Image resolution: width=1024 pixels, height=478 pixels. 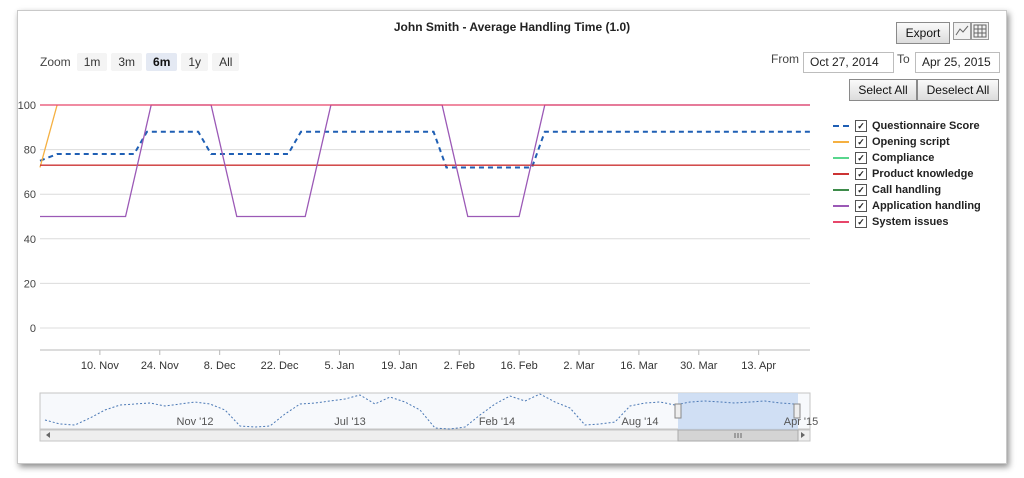 What do you see at coordinates (459, 366) in the screenshot?
I see `x-tick-label: 2. Feb` at bounding box center [459, 366].